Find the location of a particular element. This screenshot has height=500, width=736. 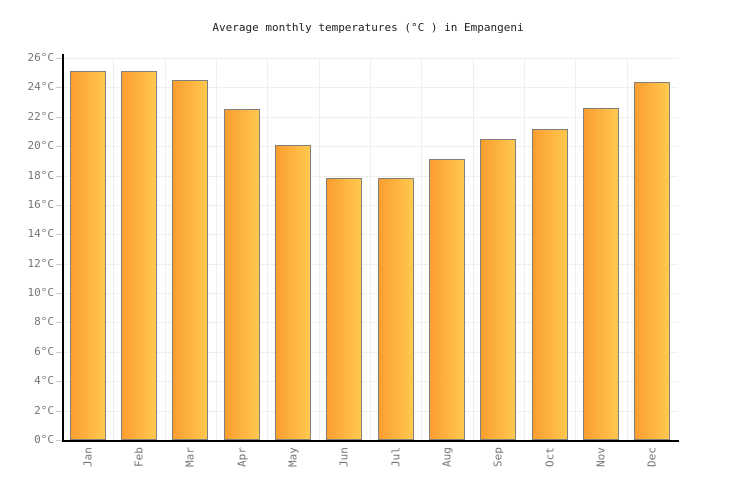

bar-apr is located at coordinates (242, 274).